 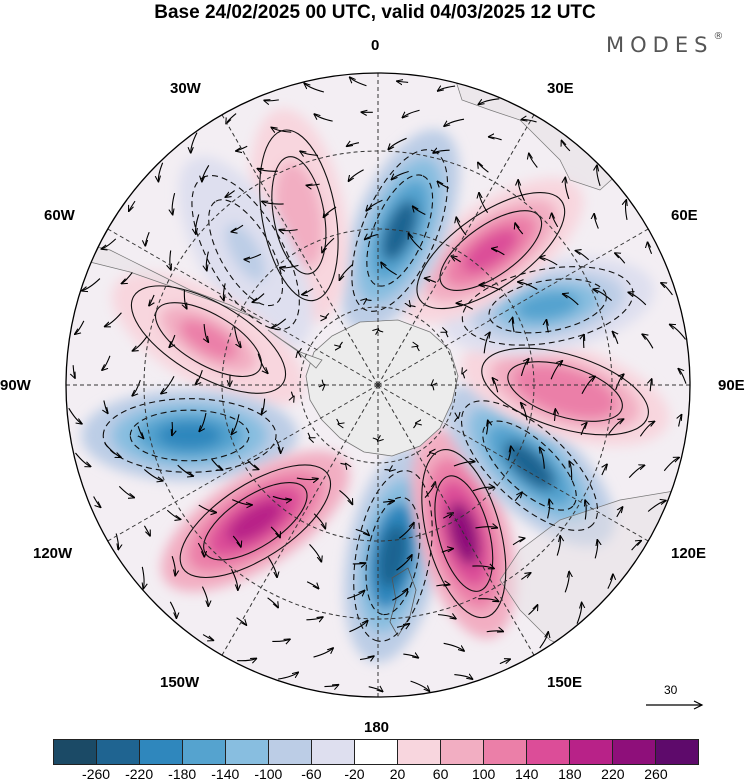 I want to click on colorbar-tick-label: 140, so click(x=527, y=774).